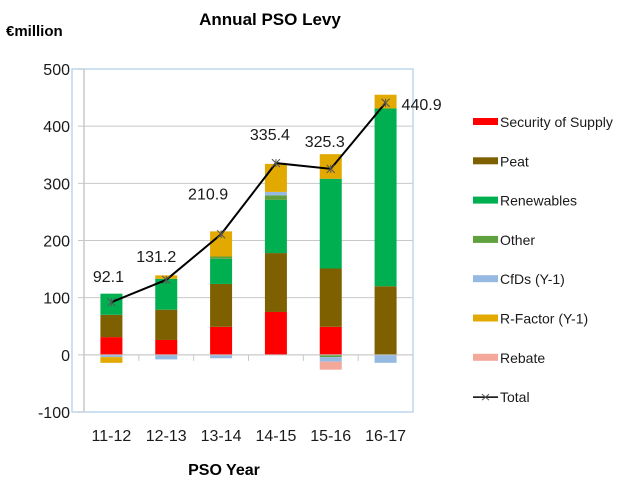 This screenshot has height=485, width=630. I want to click on x-tick-label: 14-15, so click(275, 436).